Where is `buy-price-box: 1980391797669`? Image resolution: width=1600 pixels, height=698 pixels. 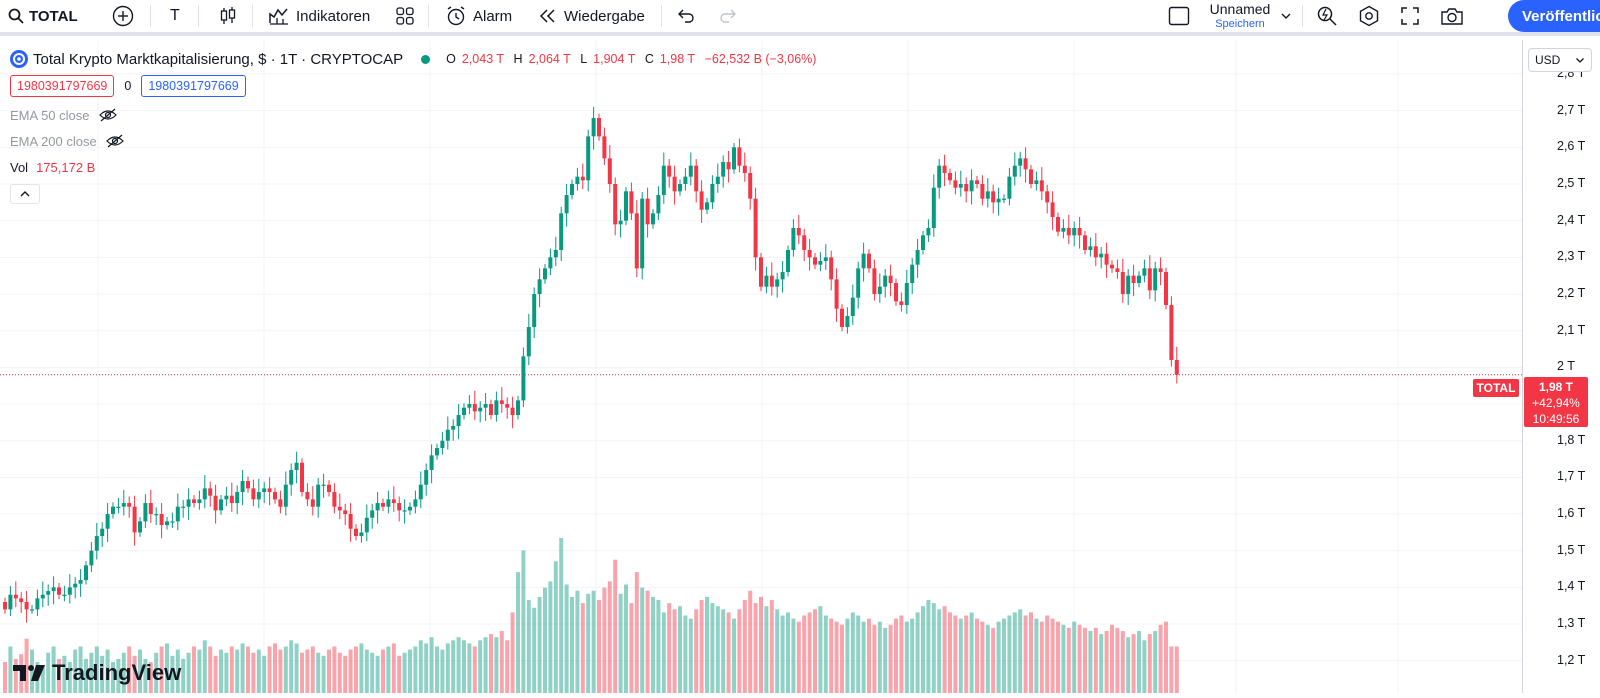 buy-price-box: 1980391797669 is located at coordinates (193, 86).